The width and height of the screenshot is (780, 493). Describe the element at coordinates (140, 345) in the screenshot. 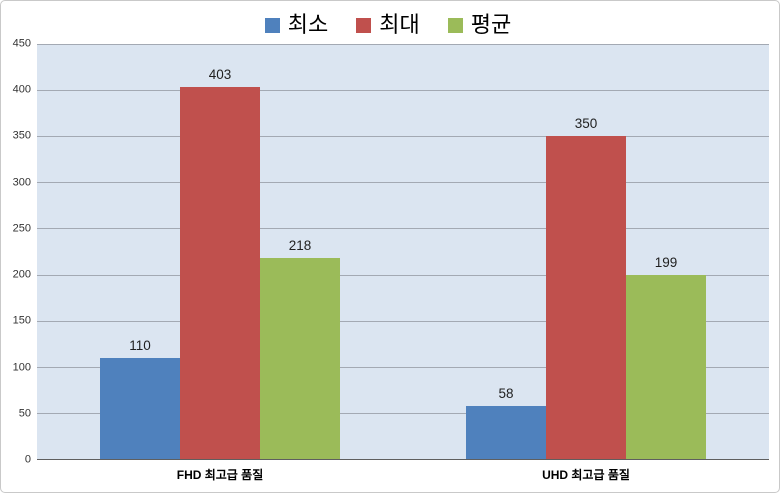

I see `bar-value-label: 110` at that location.